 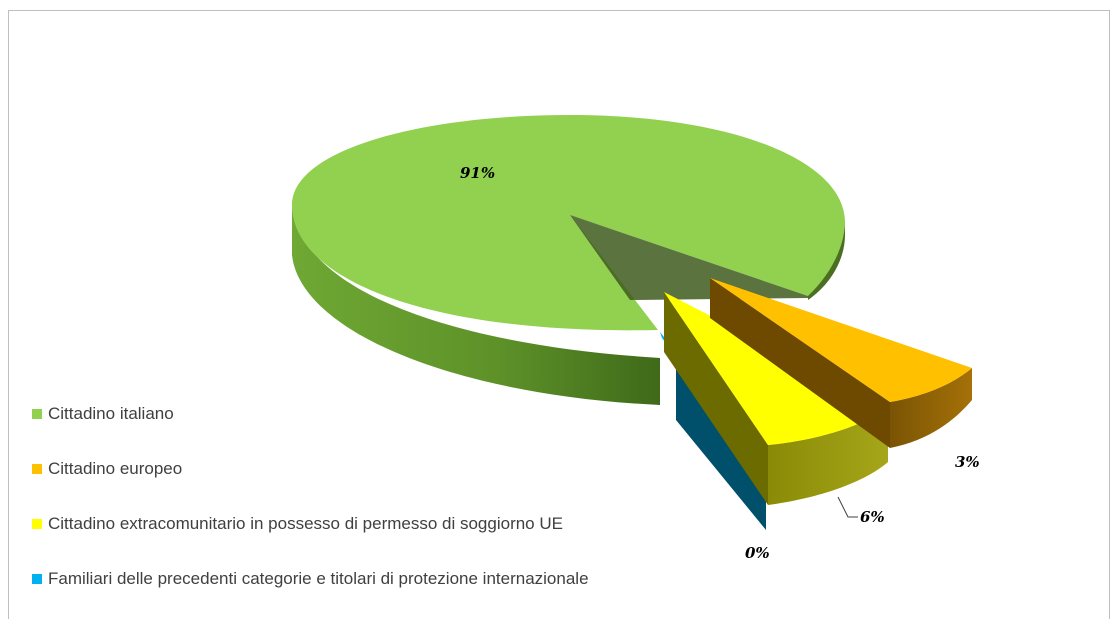 What do you see at coordinates (757, 553) in the screenshot?
I see `data-label-familiari: 0%` at bounding box center [757, 553].